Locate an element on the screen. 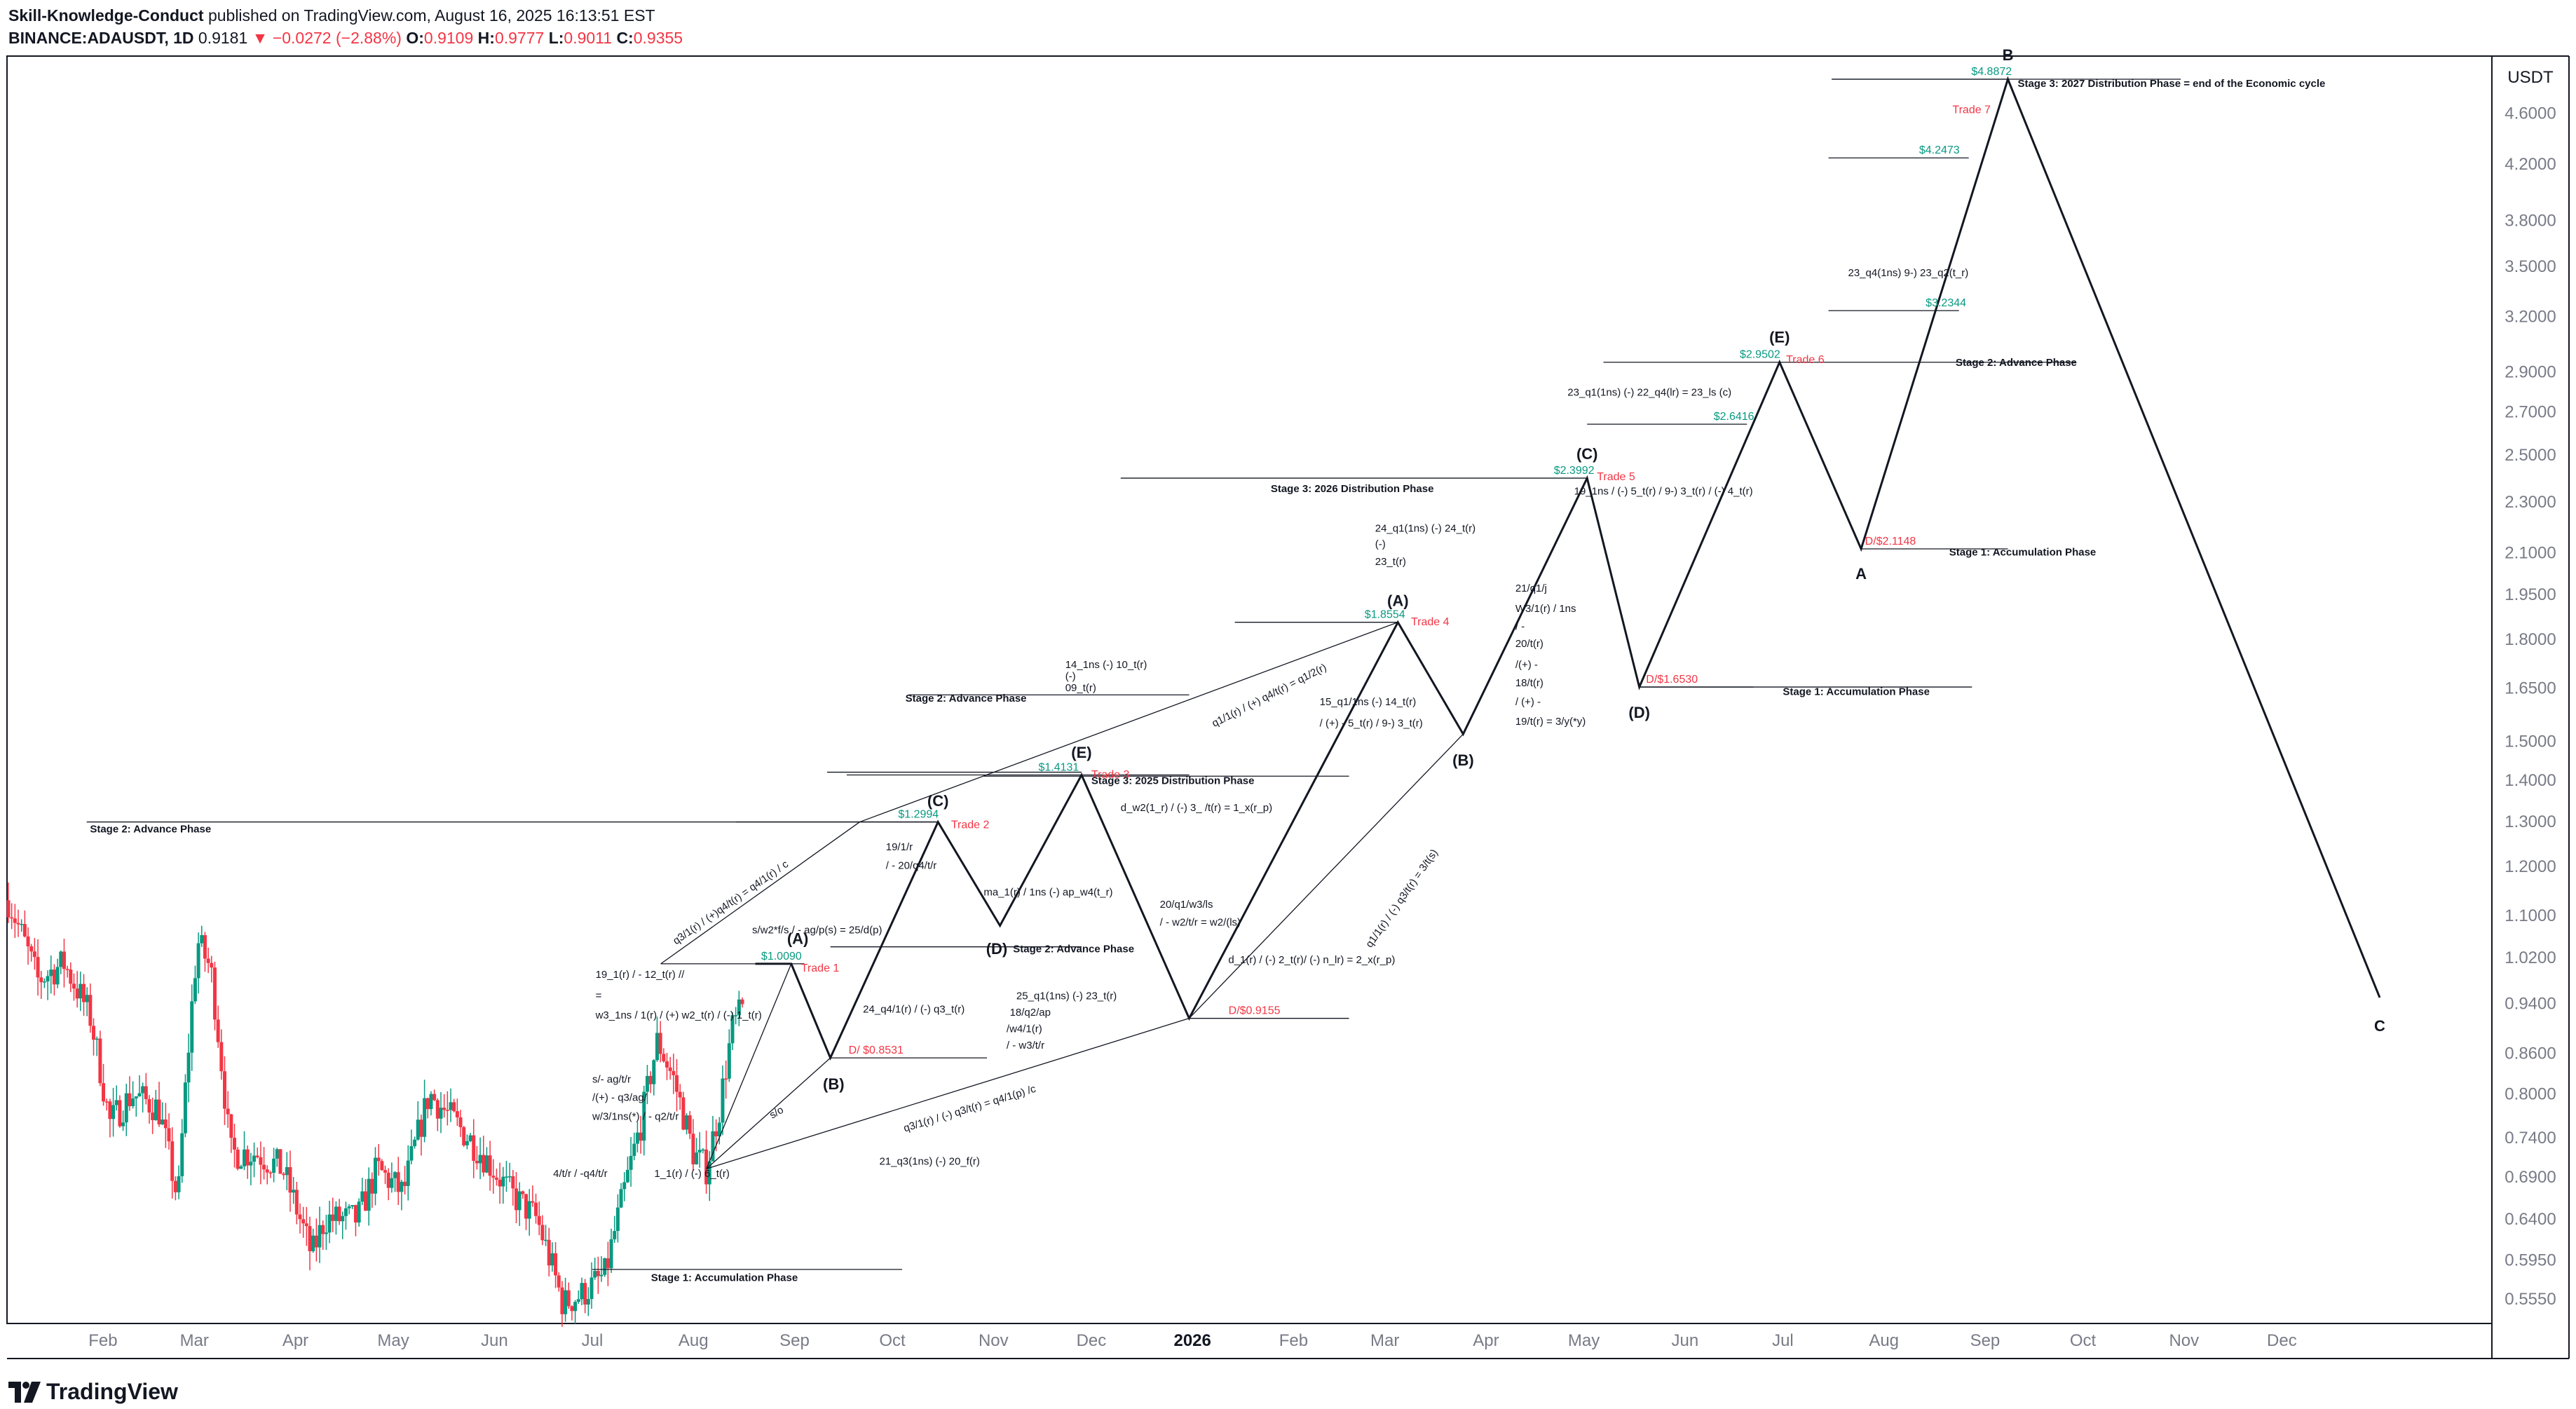 This screenshot has width=2576, height=1409. wave-label: (A) is located at coordinates (798, 939).